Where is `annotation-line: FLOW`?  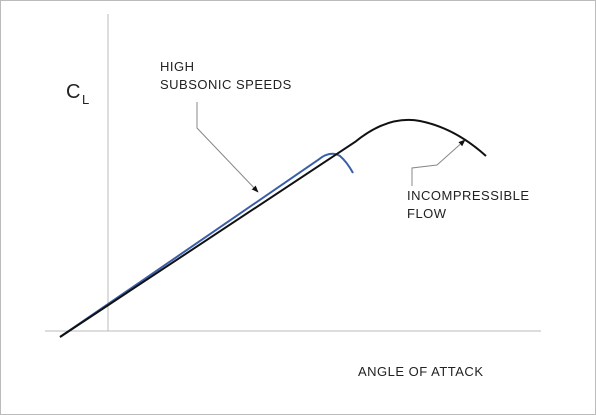
annotation-line: FLOW is located at coordinates (427, 213).